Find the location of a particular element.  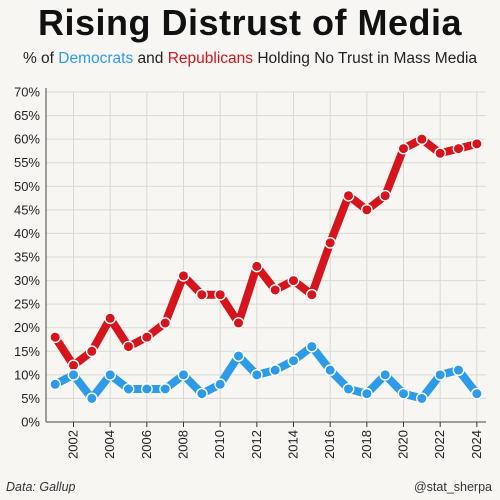

subtitle-mid: and is located at coordinates (150, 58).